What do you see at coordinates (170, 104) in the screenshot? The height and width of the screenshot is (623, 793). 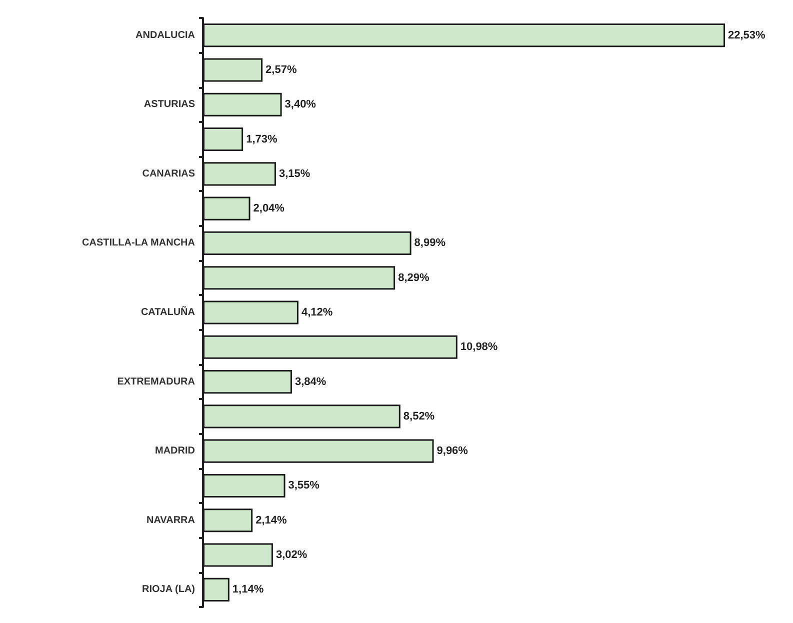 I see `y-tick-label: ASTURIAS` at bounding box center [170, 104].